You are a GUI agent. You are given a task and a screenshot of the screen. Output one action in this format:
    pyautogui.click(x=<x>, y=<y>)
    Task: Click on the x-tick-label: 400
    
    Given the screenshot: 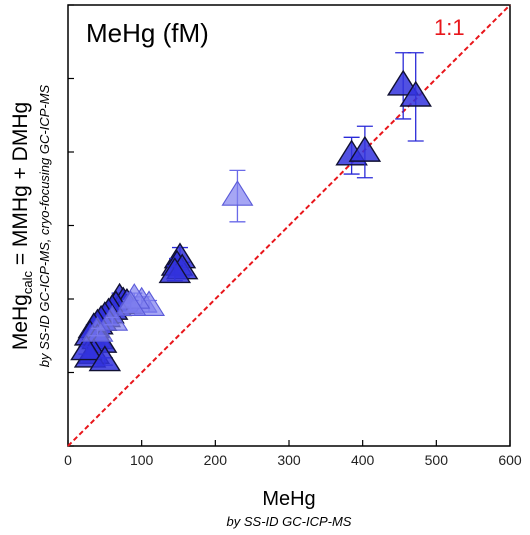 What is the action you would take?
    pyautogui.click(x=363, y=460)
    